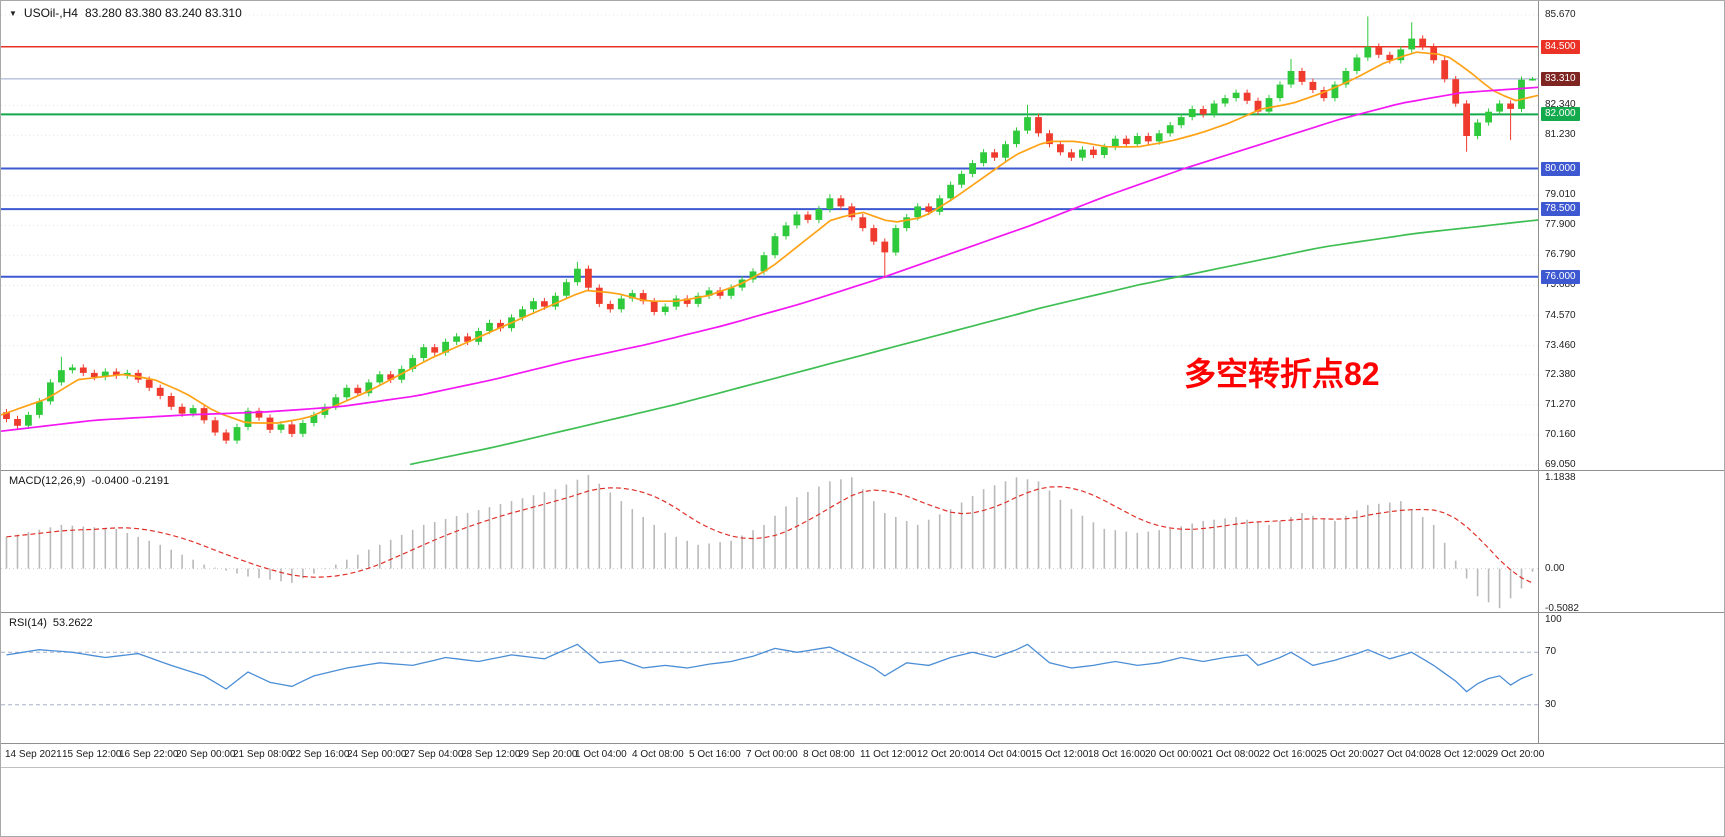  Describe the element at coordinates (1560, 114) in the screenshot. I see `price-tag-82.000: 82.000` at that location.